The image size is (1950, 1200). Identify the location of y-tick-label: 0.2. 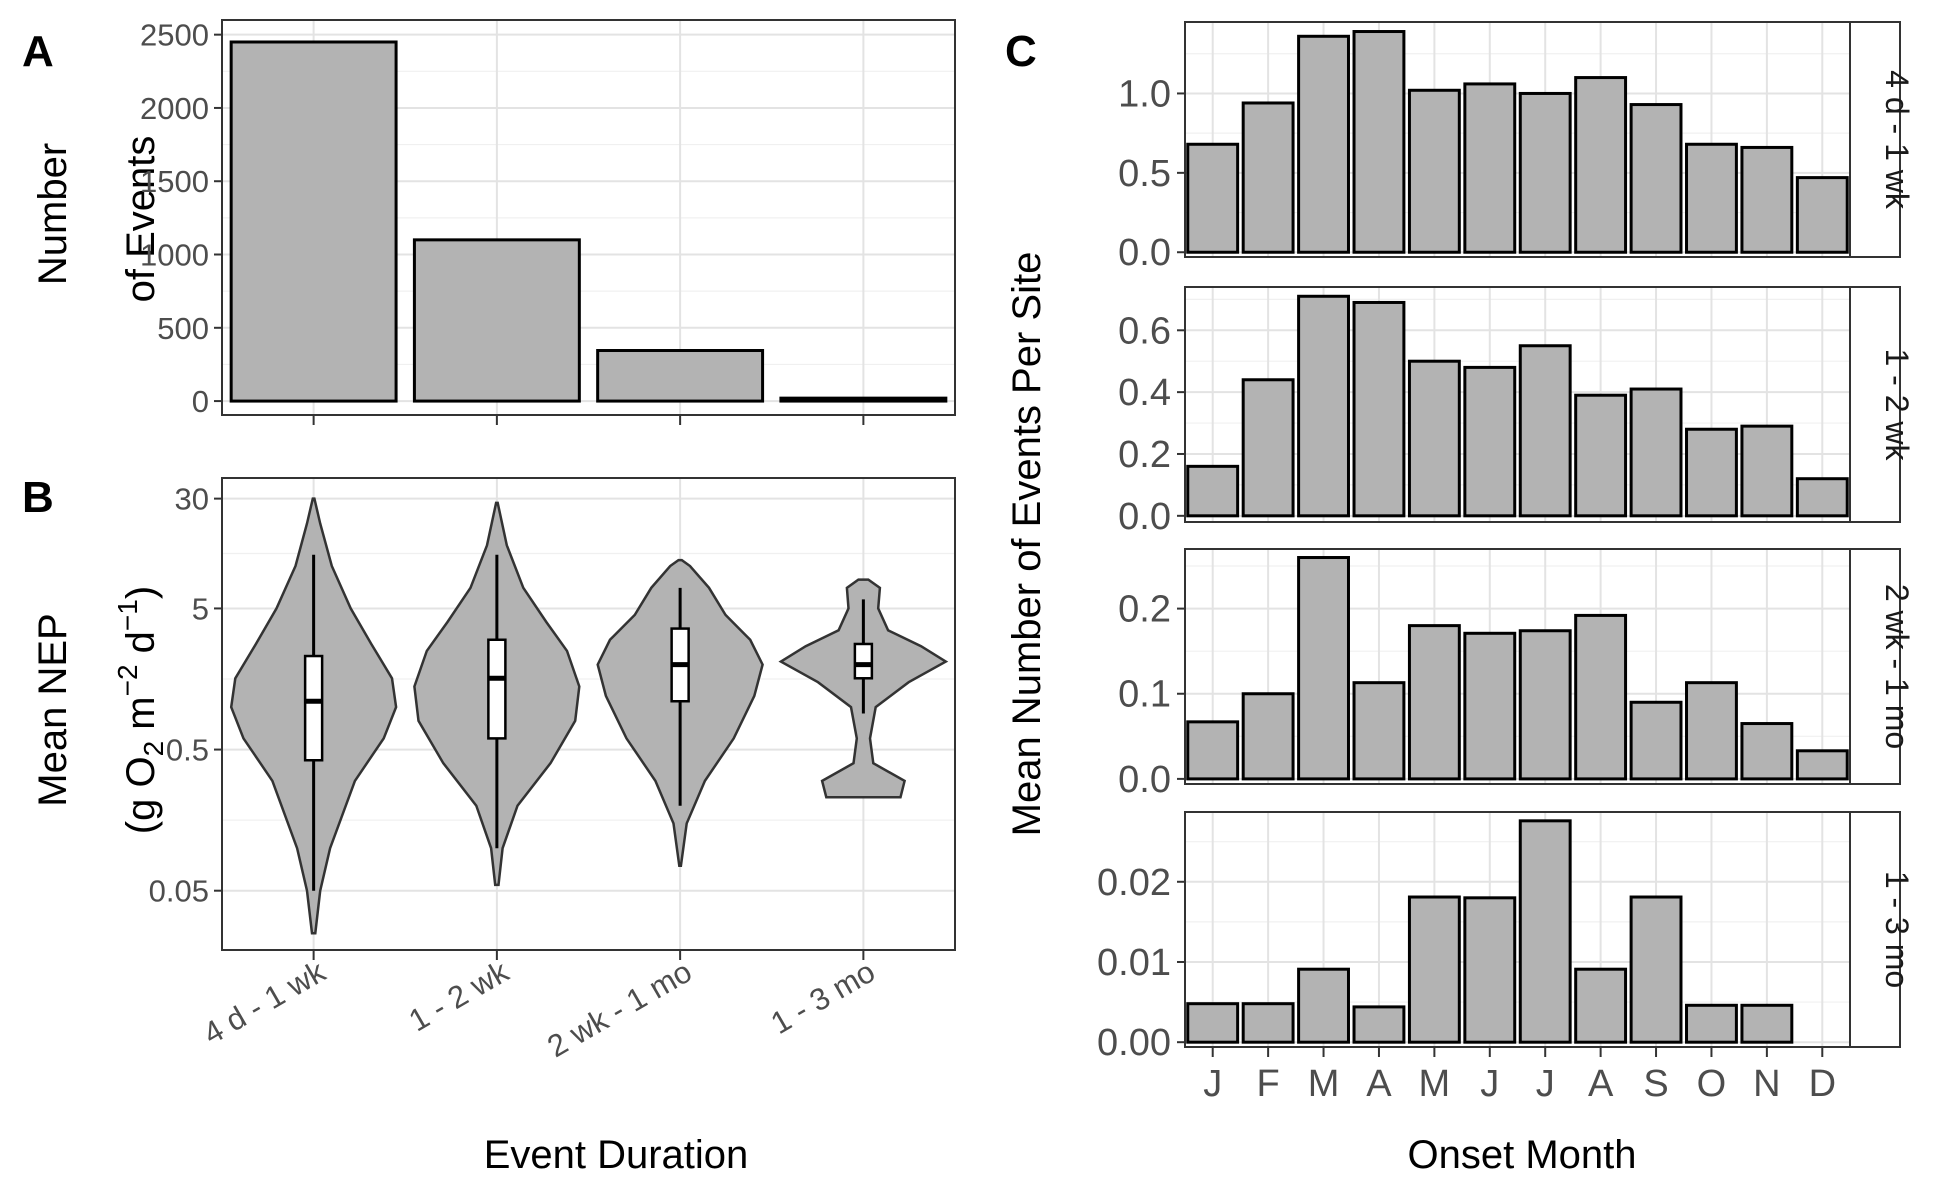
(1144, 455).